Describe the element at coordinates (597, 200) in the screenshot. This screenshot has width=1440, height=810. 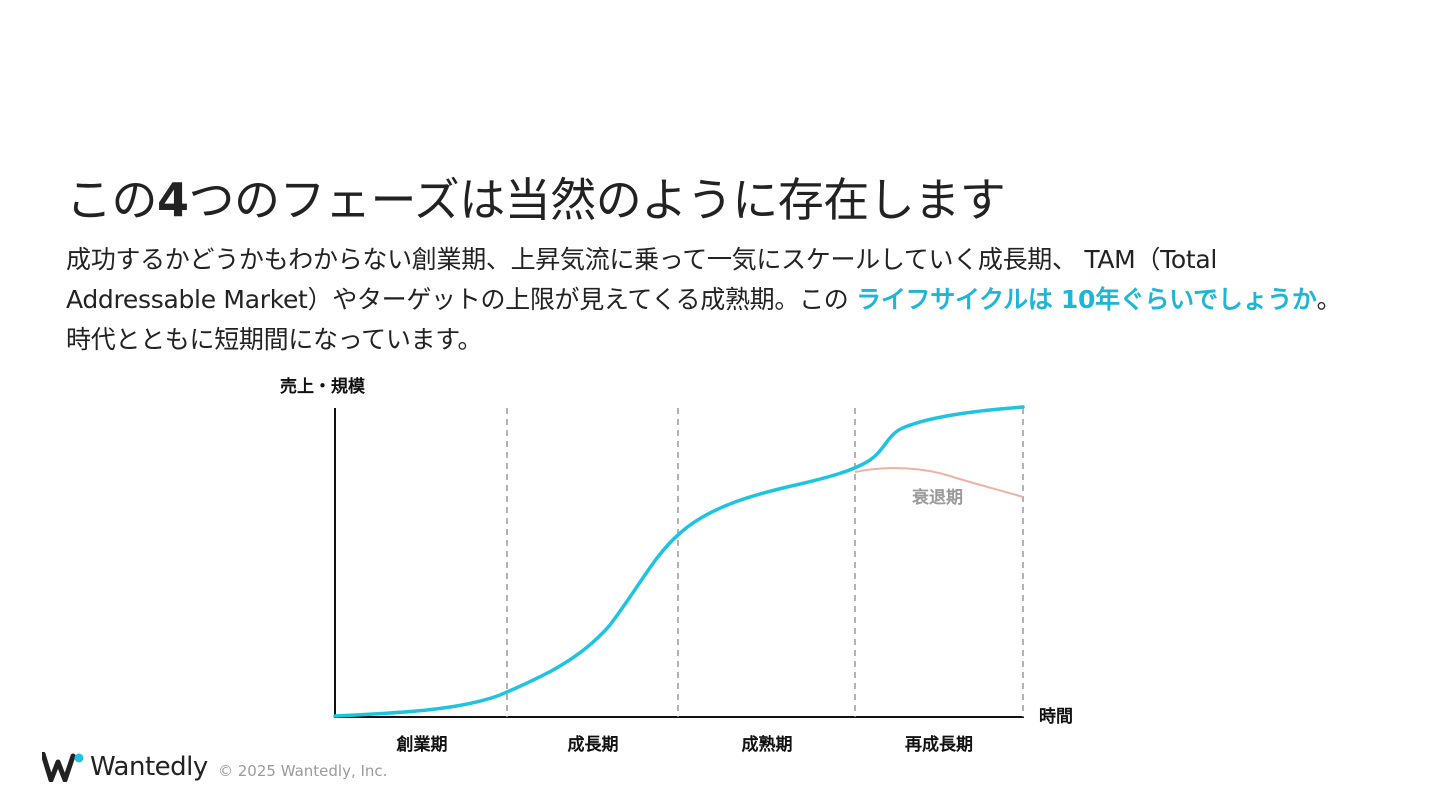
I see `title-suffix: つのフェーズは当然のように存在します` at that location.